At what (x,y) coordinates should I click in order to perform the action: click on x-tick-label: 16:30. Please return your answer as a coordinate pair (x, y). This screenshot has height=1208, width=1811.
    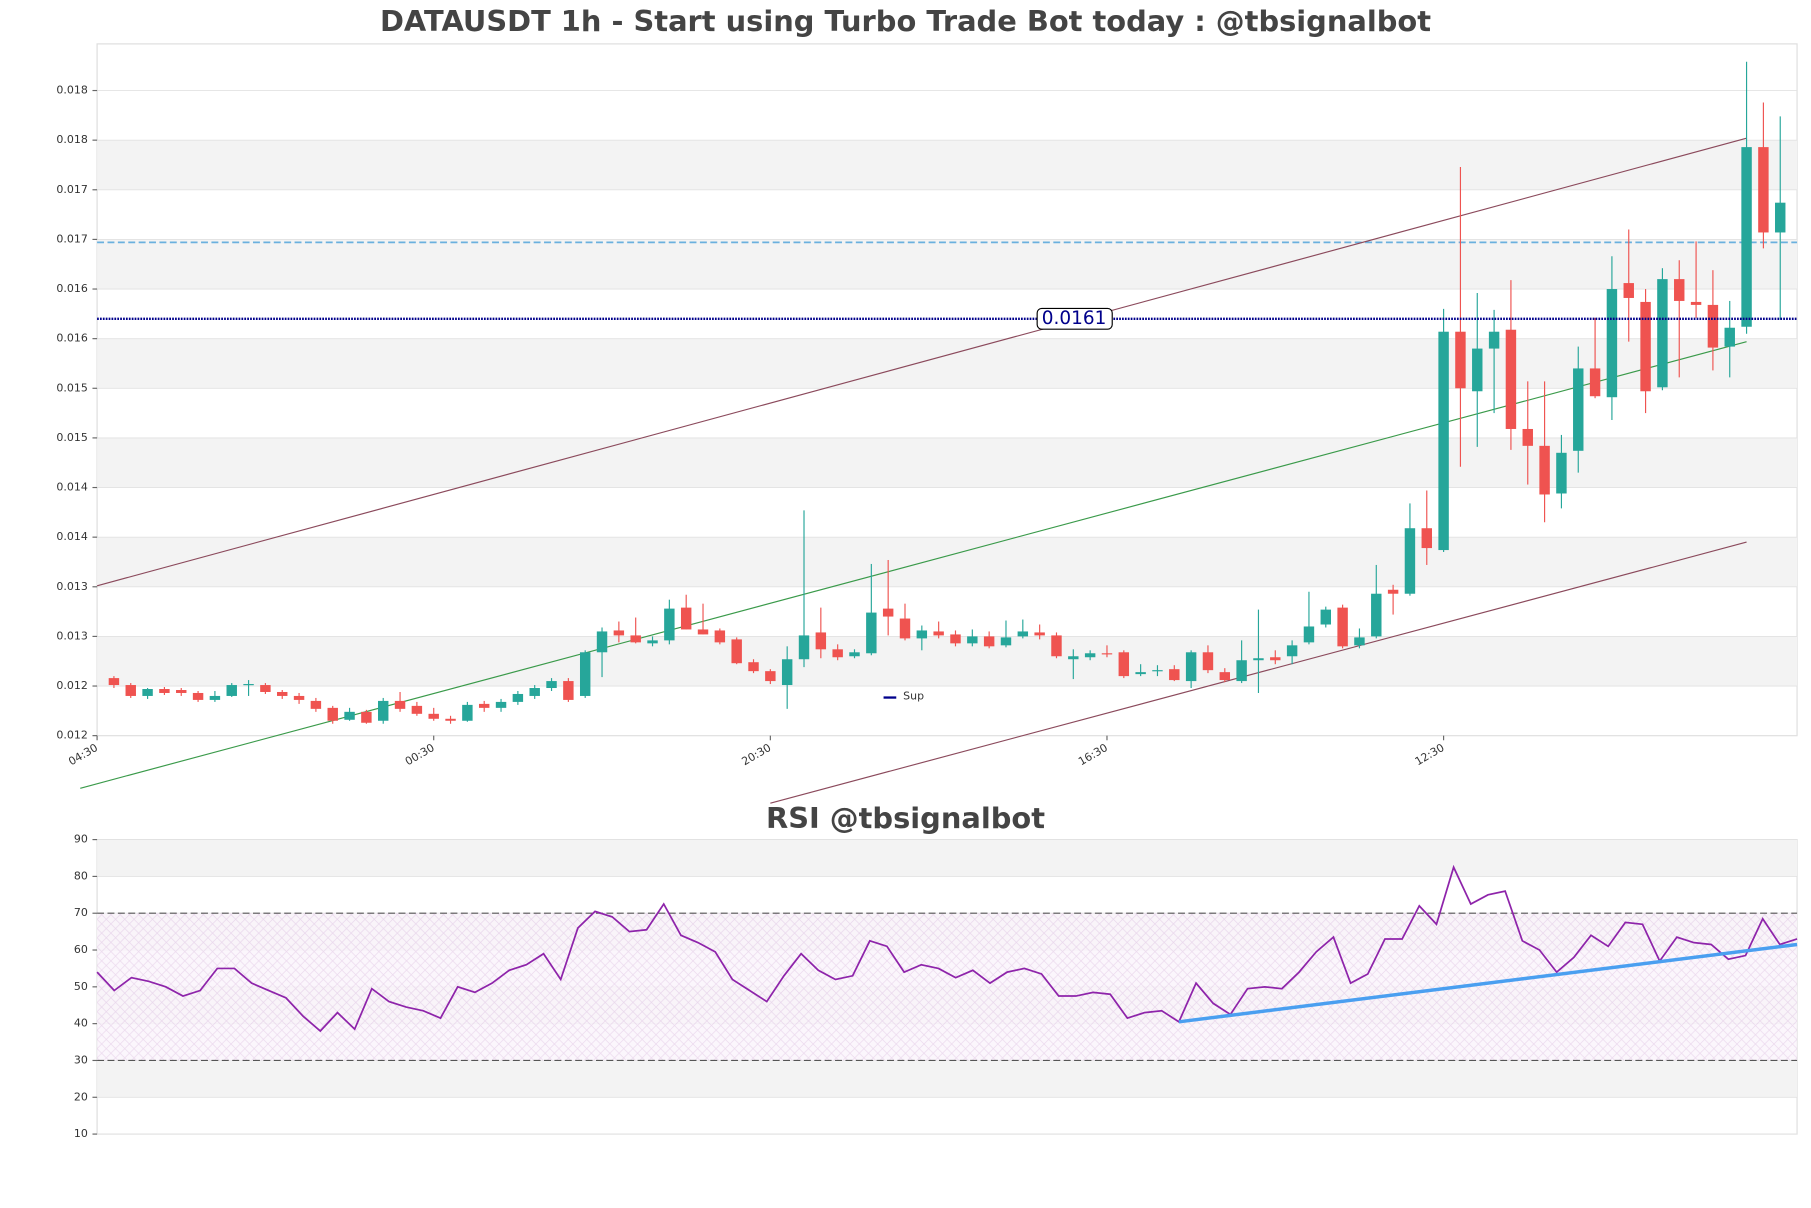
    Looking at the image, I should click on (1093, 754).